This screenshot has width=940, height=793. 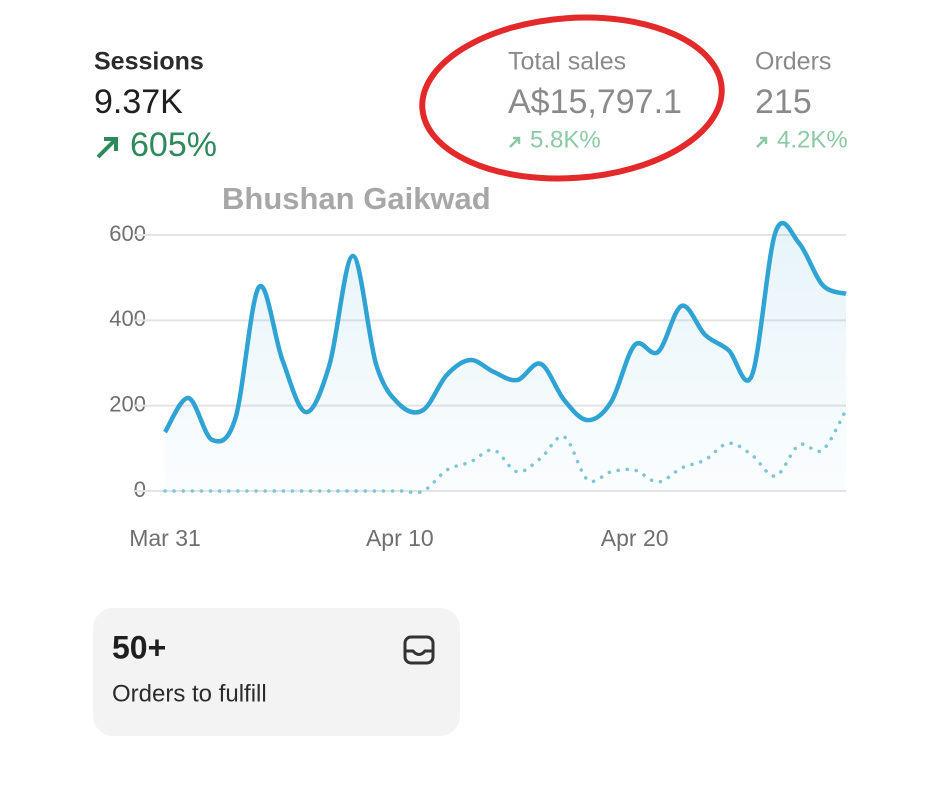 I want to click on metric-label: Total sales, so click(x=567, y=62).